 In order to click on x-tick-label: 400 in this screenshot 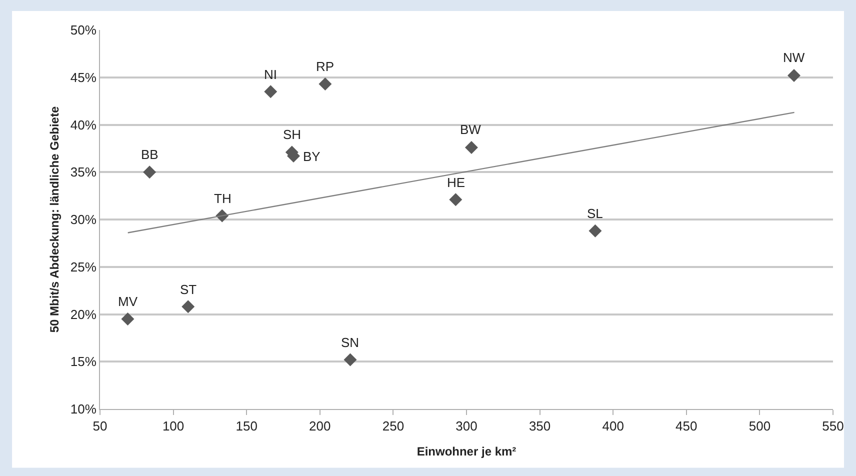, I will do `click(613, 426)`.